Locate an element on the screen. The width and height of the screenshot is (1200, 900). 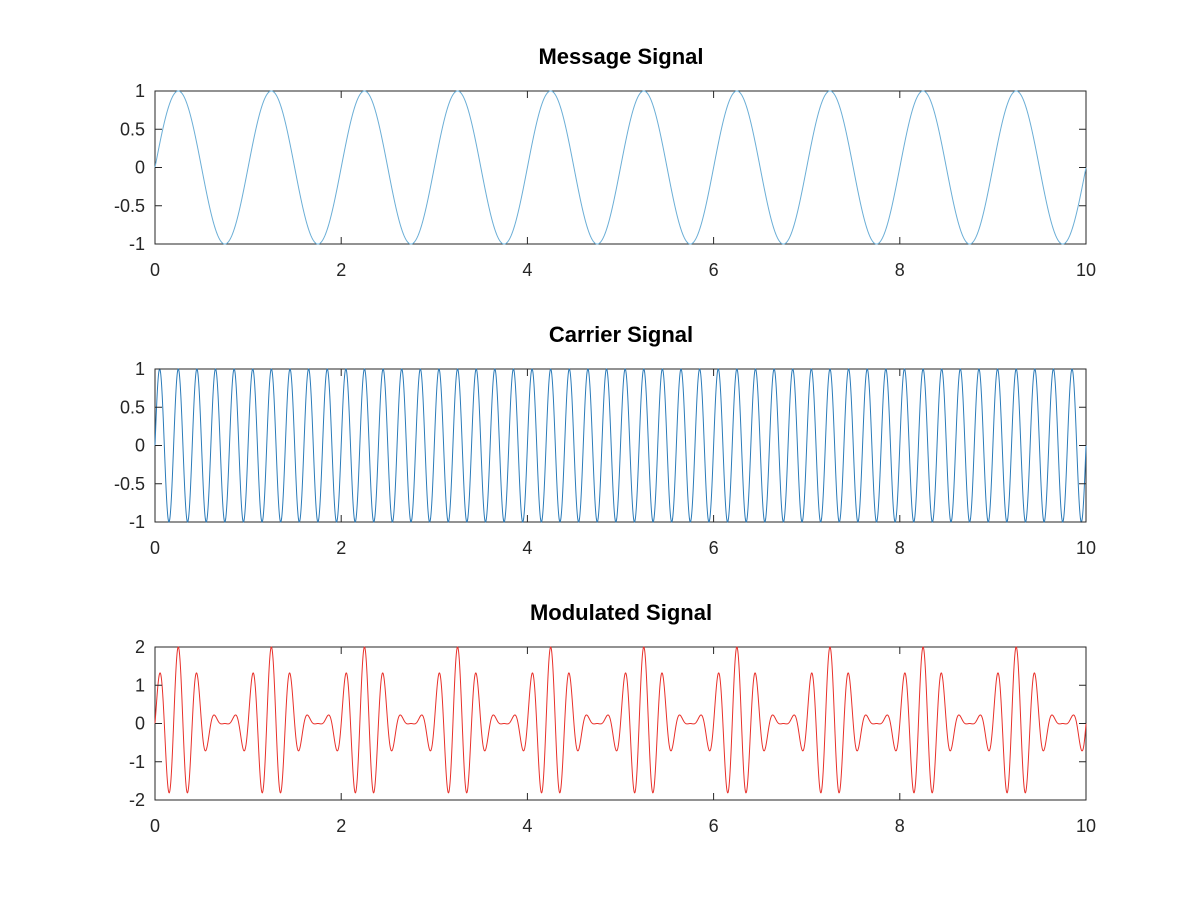
y-tick-label: -2 is located at coordinates (137, 800).